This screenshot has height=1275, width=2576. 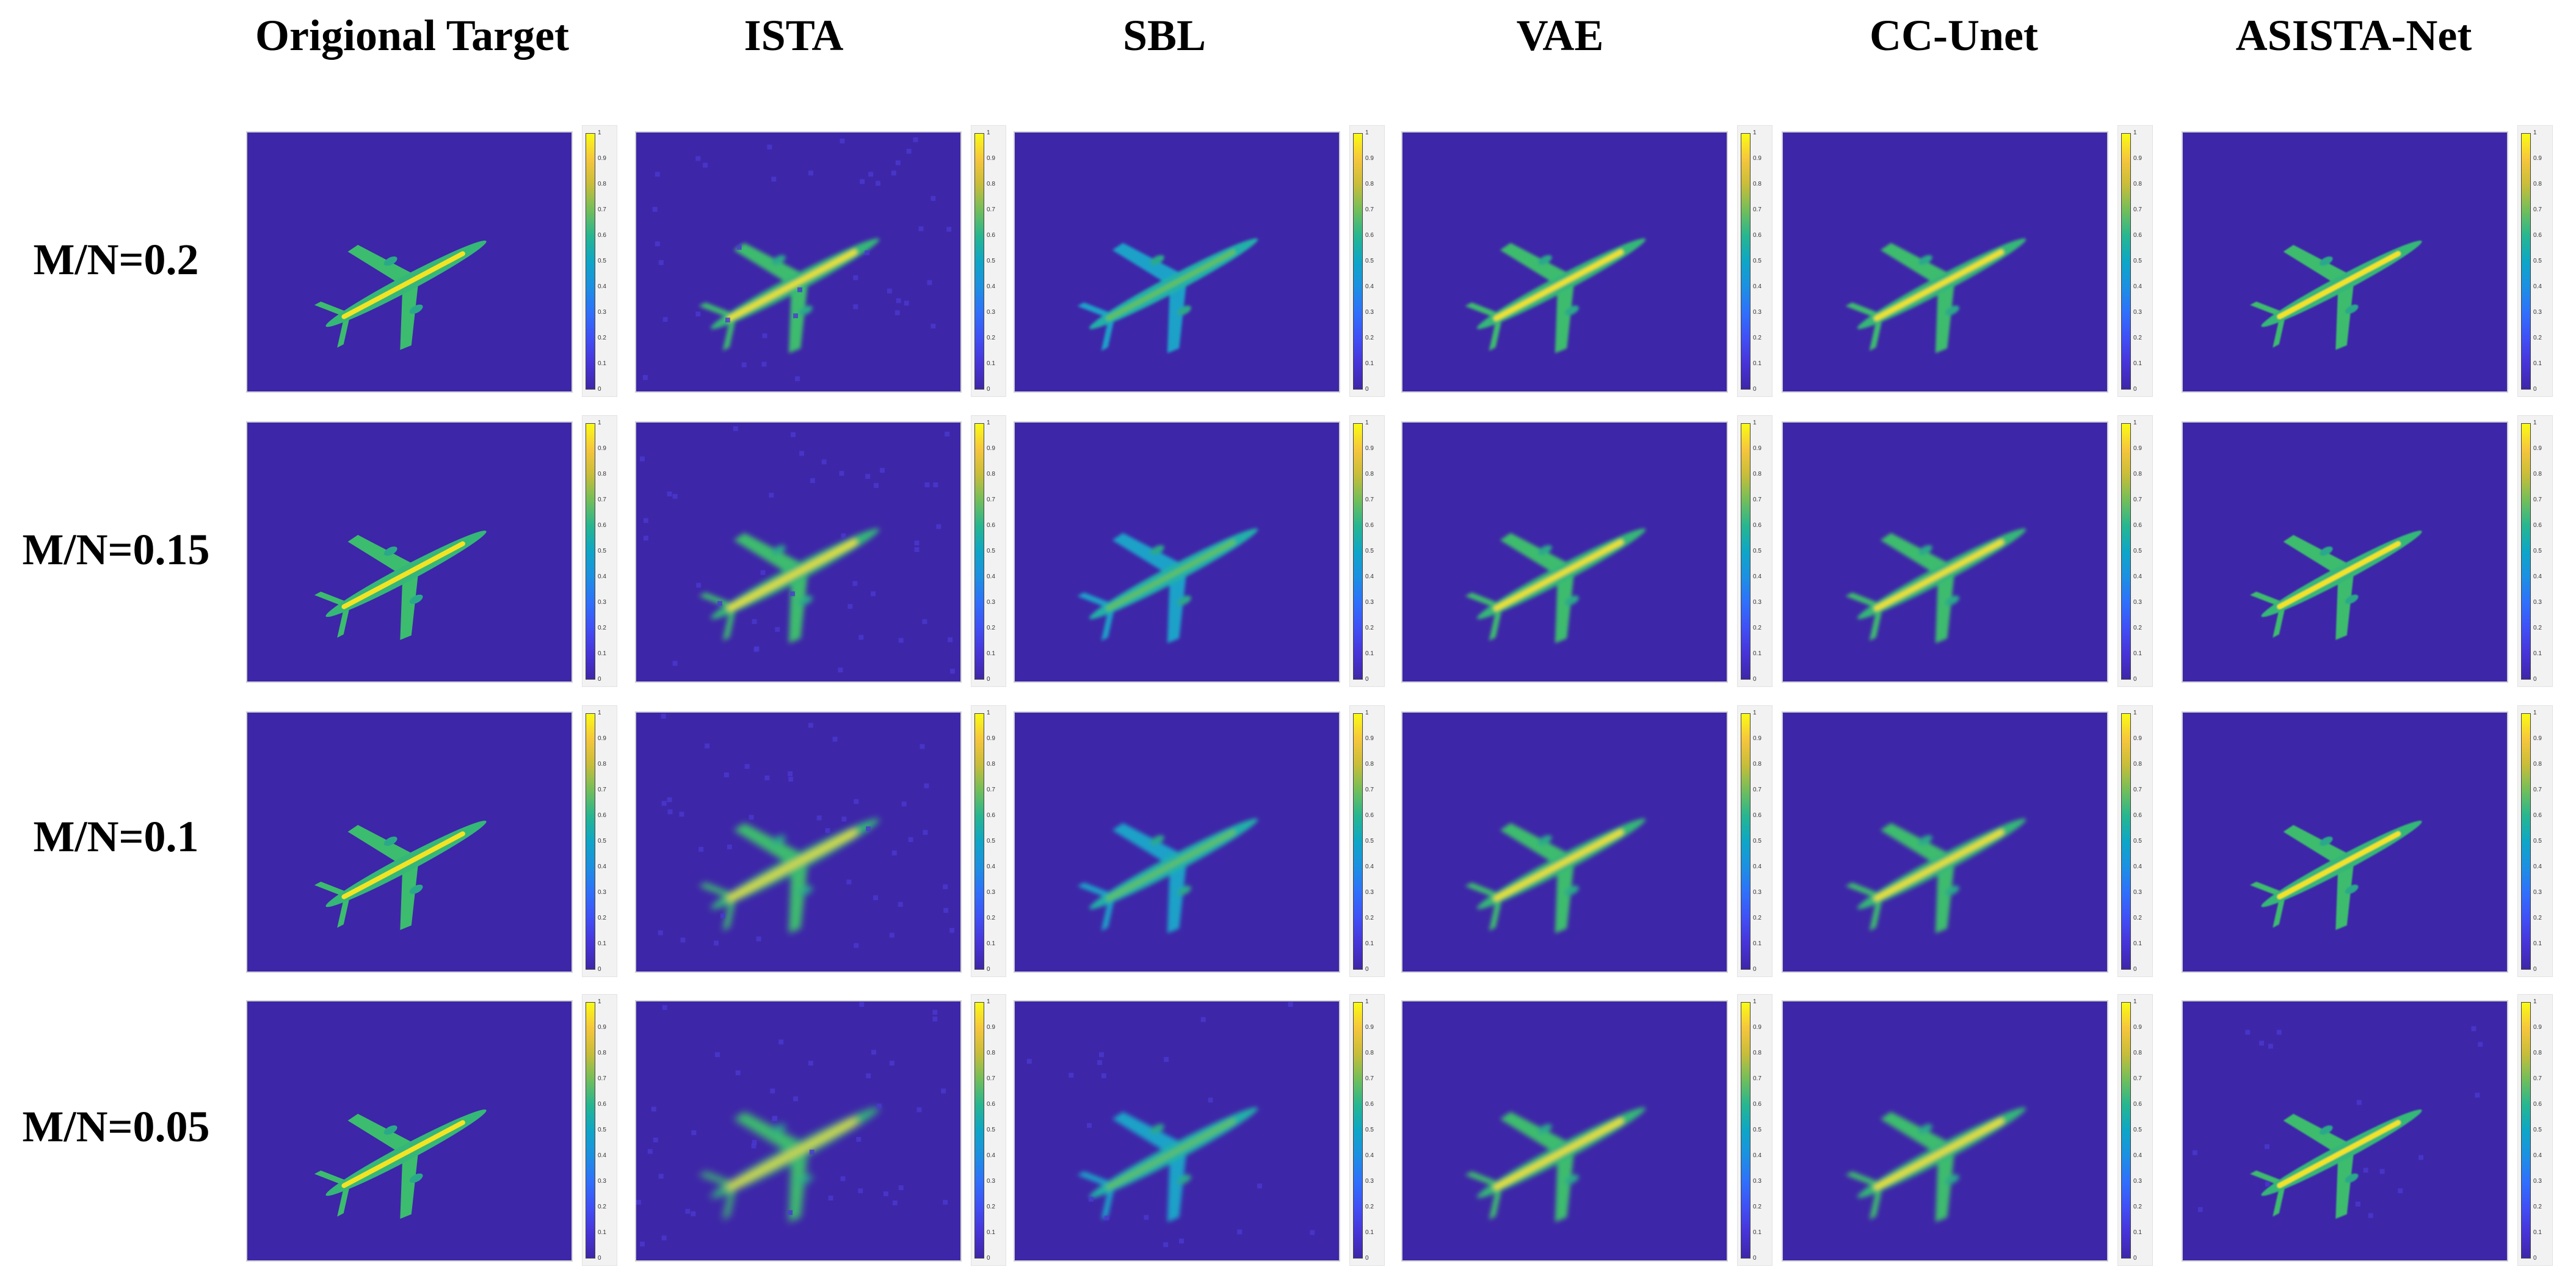 What do you see at coordinates (1954, 35) in the screenshot?
I see `column-header: CC-Unet` at bounding box center [1954, 35].